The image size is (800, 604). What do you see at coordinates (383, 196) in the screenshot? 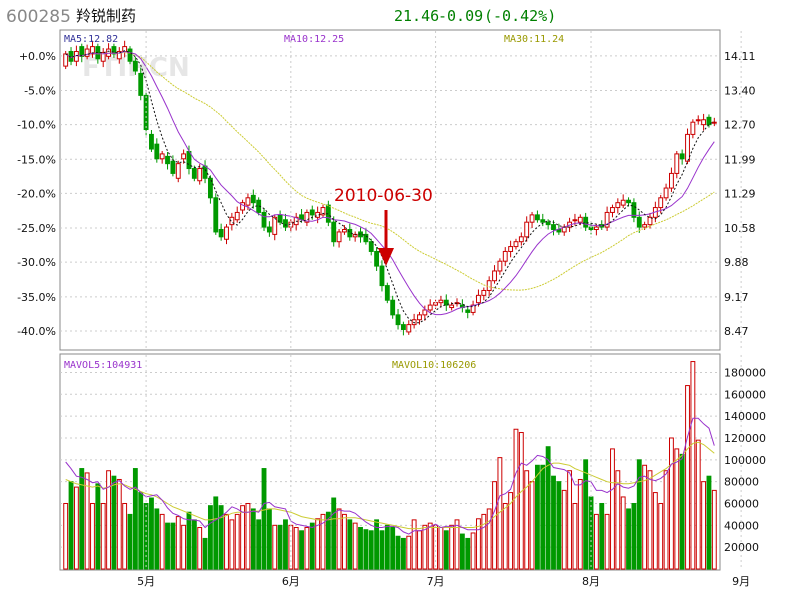
I see `annotation-date: 2010-06-30` at bounding box center [383, 196].